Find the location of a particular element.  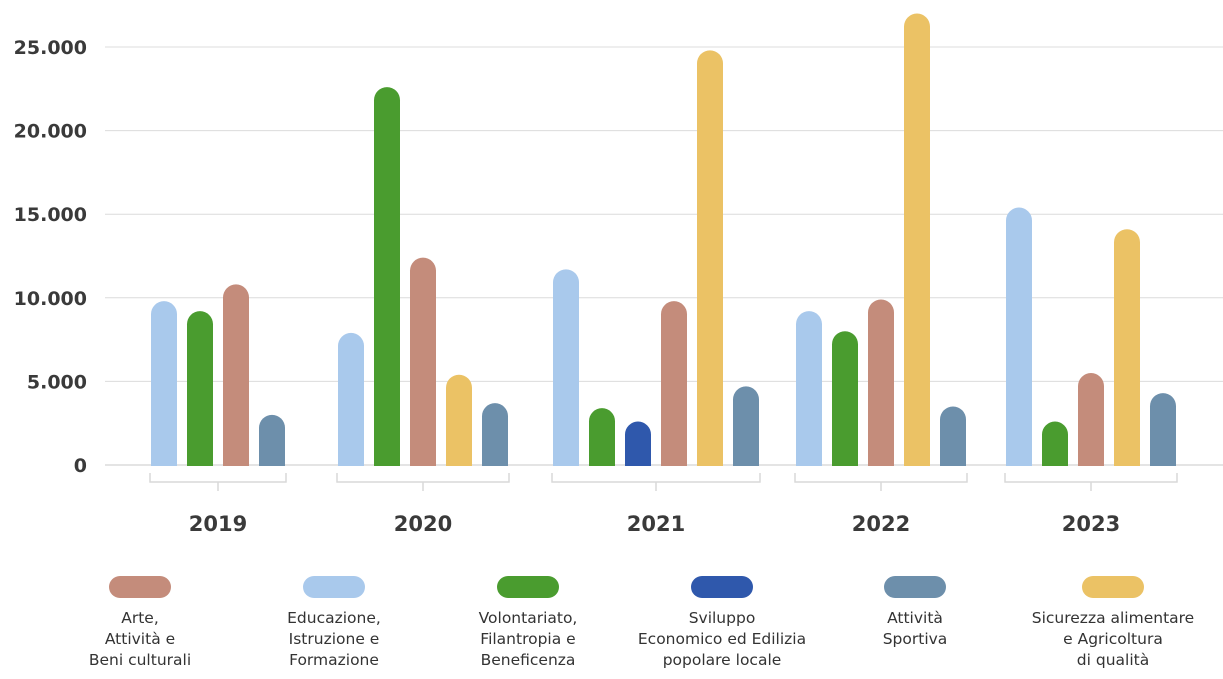

y-tick-label: 15.000 is located at coordinates (50, 215).